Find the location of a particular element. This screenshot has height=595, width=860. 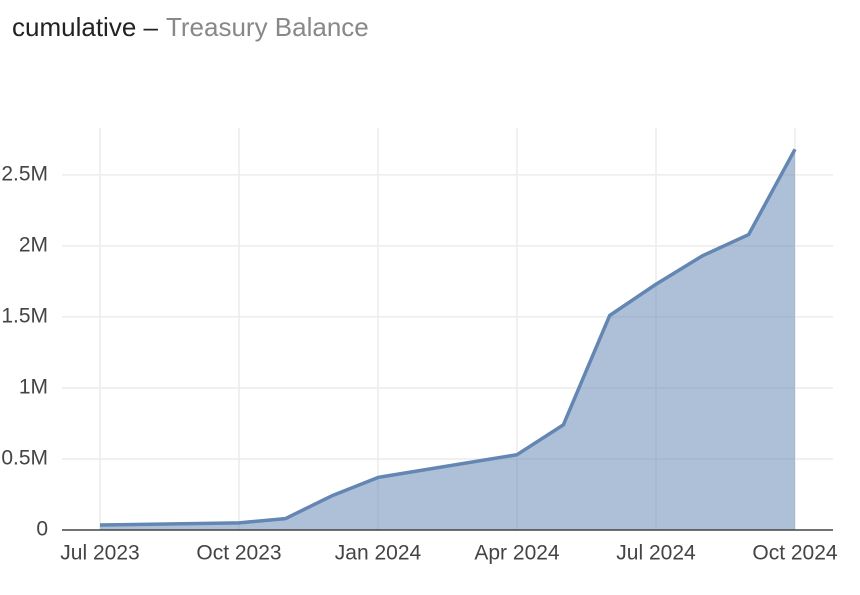

x-tick-label: Oct 2023 is located at coordinates (238, 553).